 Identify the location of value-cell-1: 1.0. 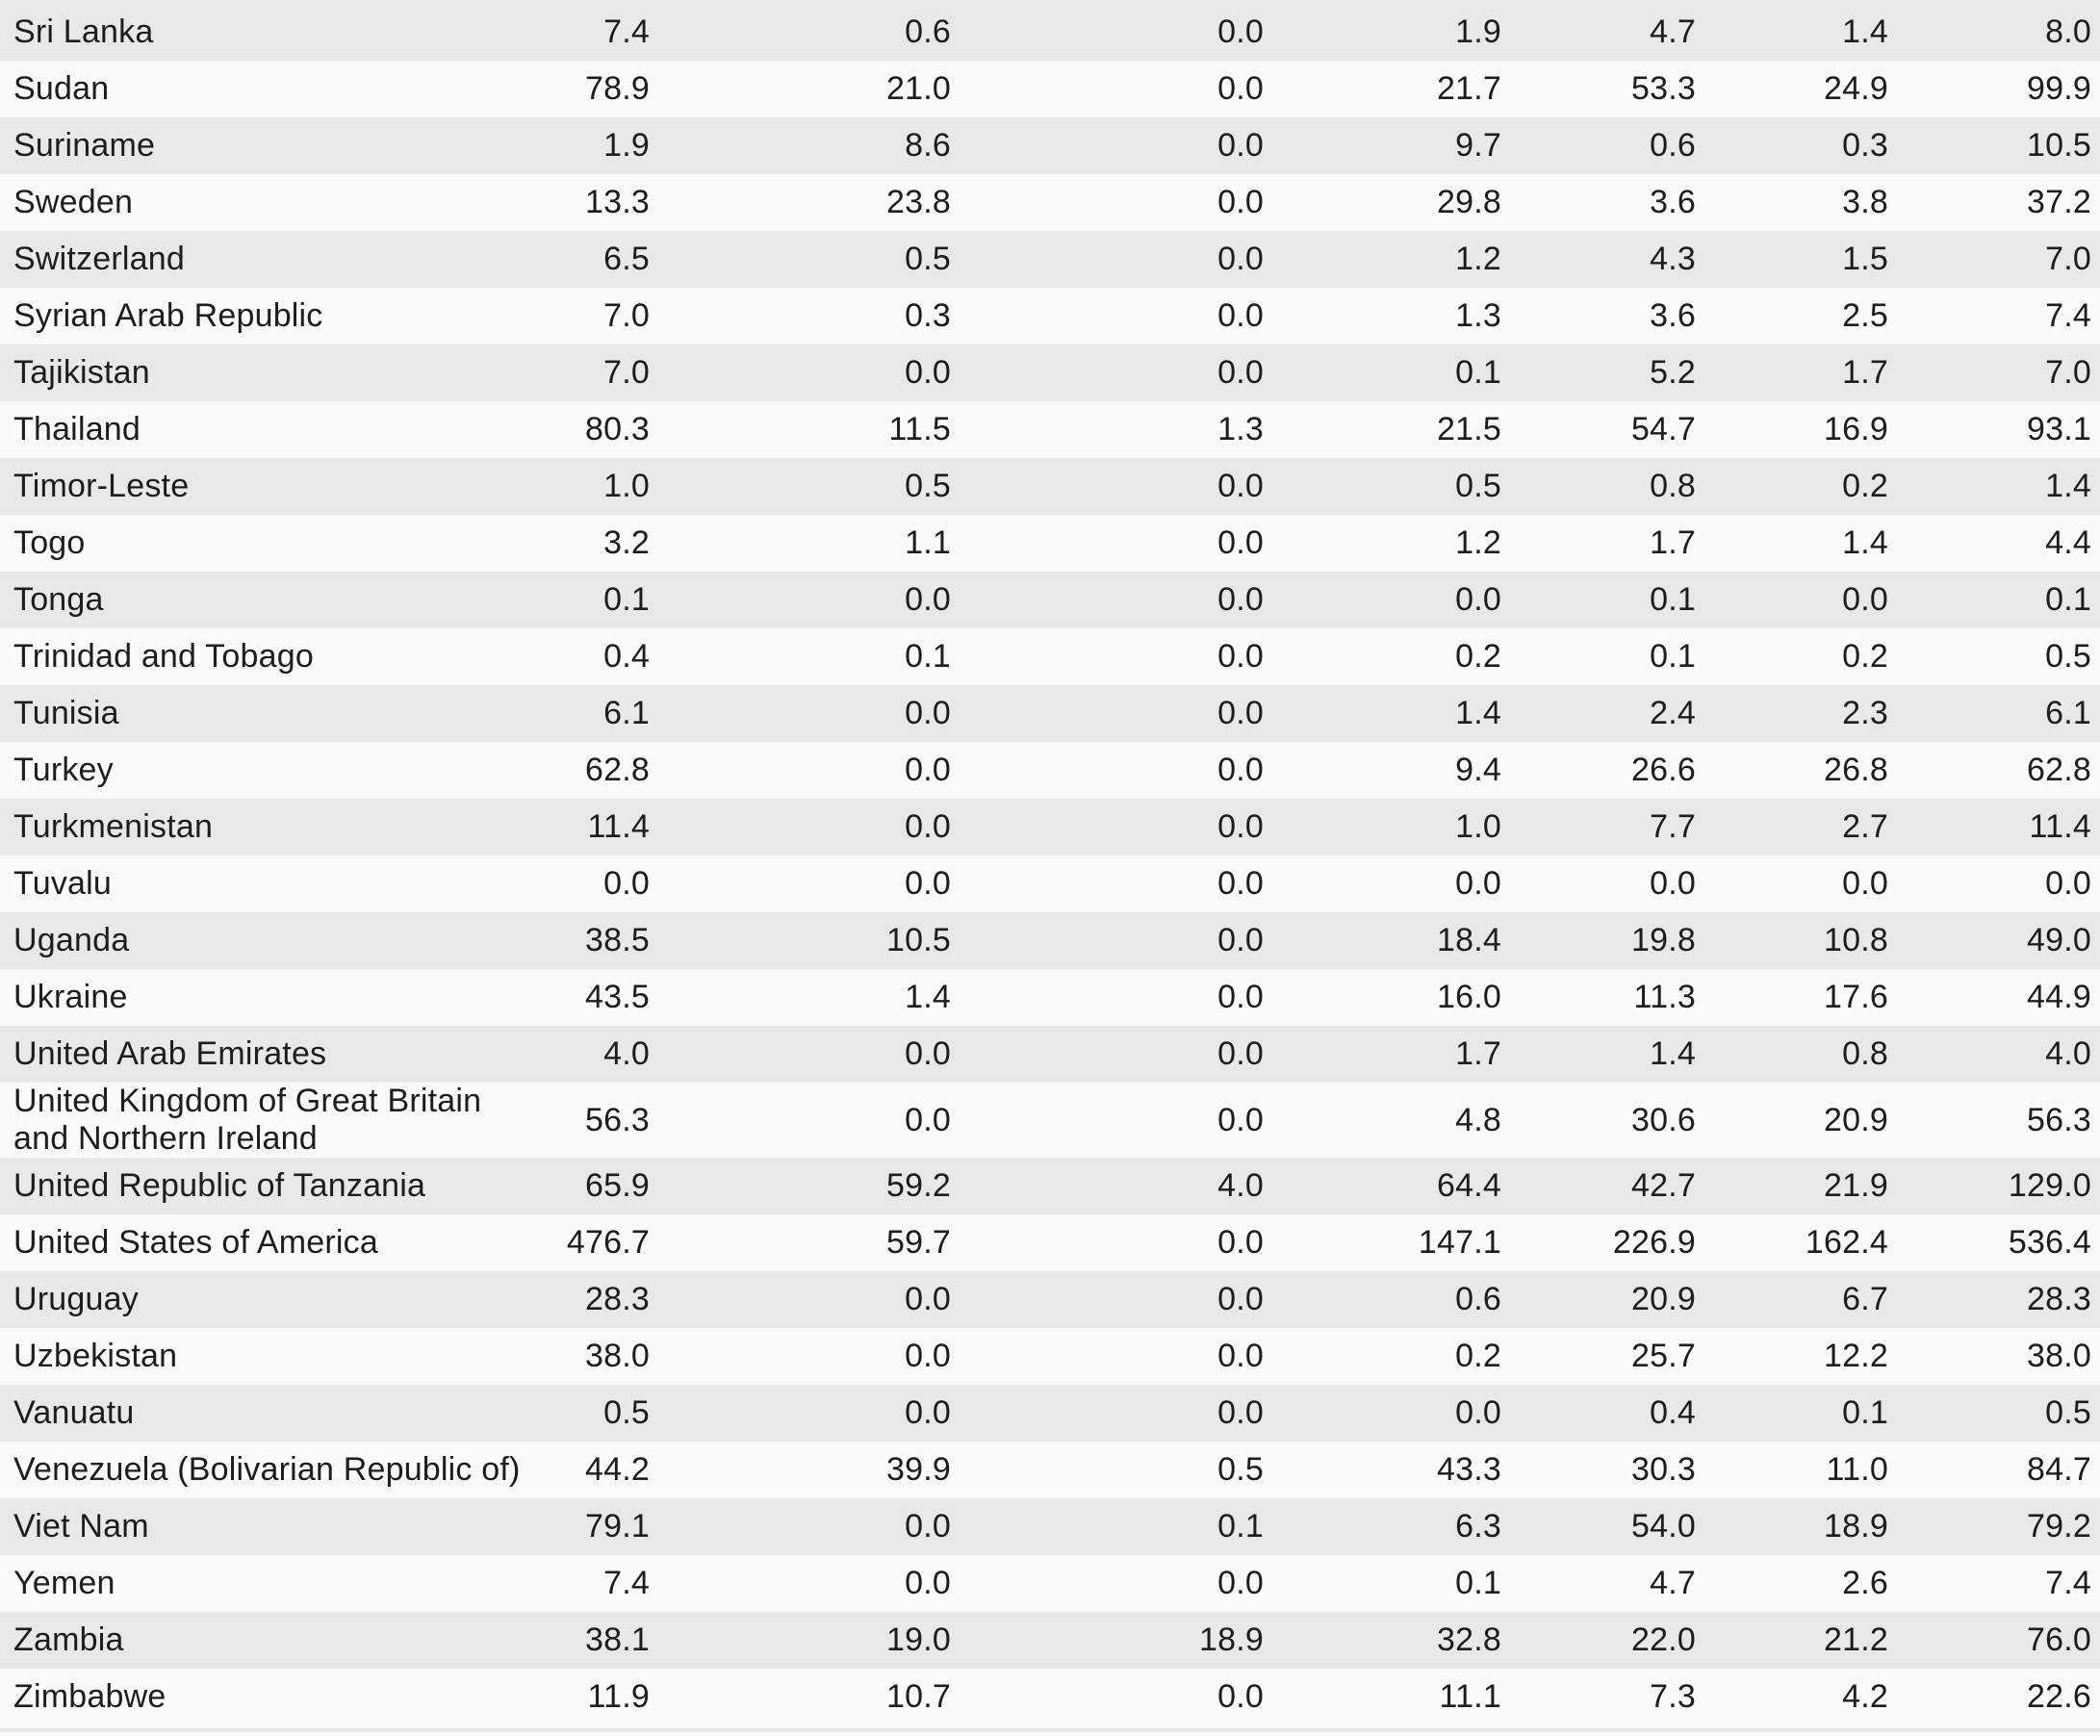
(626, 485).